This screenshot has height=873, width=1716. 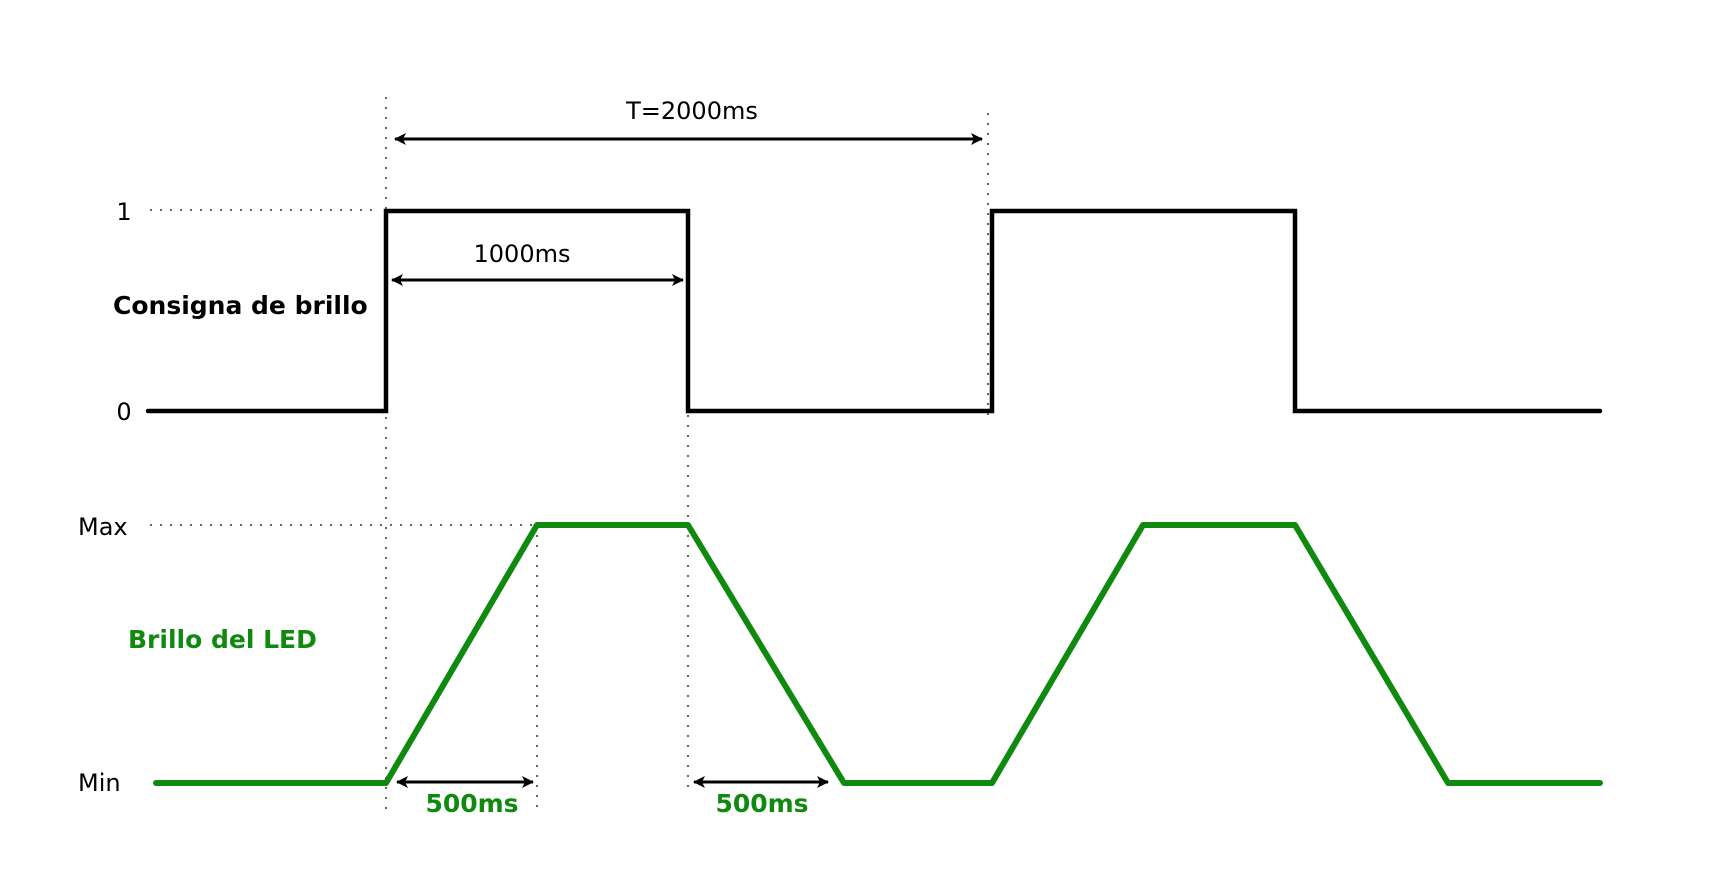 What do you see at coordinates (222, 639) in the screenshot?
I see `brightness-series-label: Brillo del LED` at bounding box center [222, 639].